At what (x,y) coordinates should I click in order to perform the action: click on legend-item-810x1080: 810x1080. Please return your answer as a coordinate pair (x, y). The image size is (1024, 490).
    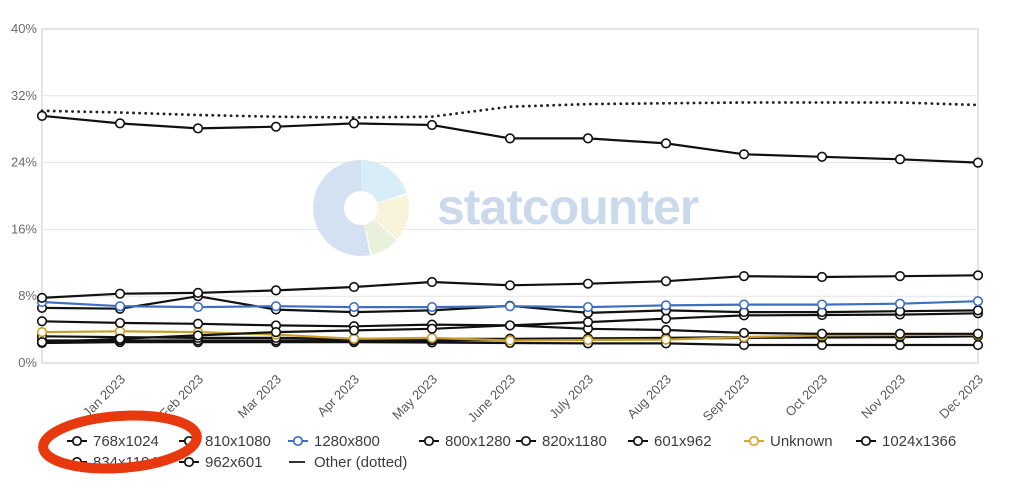
    Looking at the image, I should click on (225, 441).